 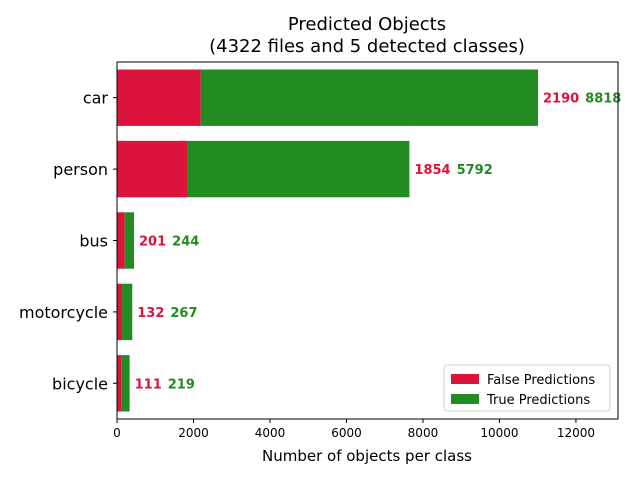 What do you see at coordinates (538, 400) in the screenshot?
I see `legend-label-true: True Predictions` at bounding box center [538, 400].